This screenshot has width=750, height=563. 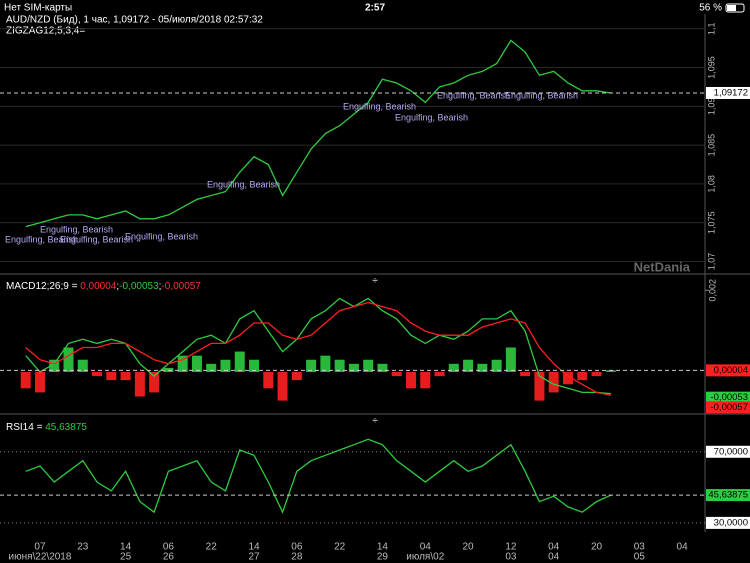 What do you see at coordinates (711, 28) in the screenshot?
I see `y-tick-label: 1,1` at bounding box center [711, 28].